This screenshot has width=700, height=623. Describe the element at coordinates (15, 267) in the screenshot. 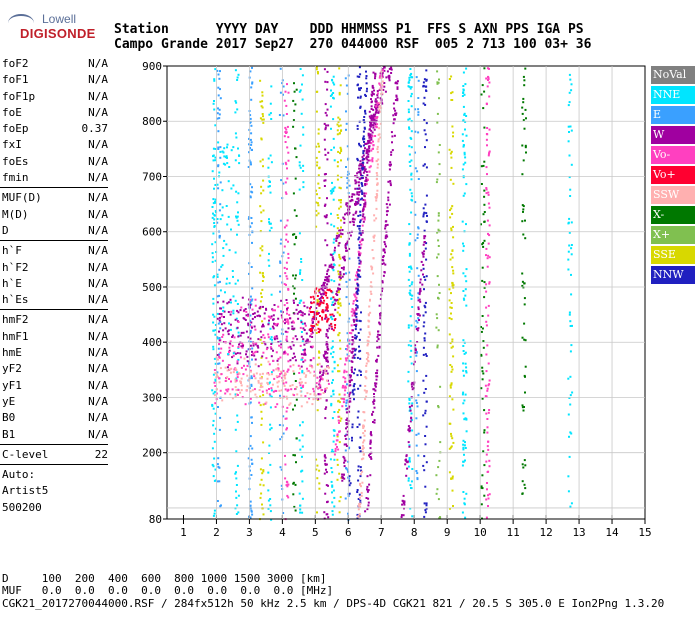

I see `param-label: h`F2` at that location.